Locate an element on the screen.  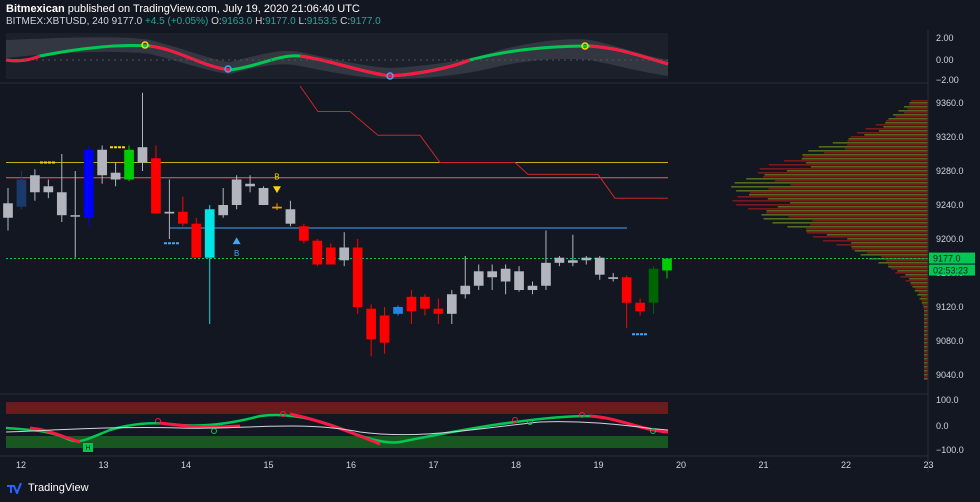
publisher-name: Bitmexican is located at coordinates (35, 9).